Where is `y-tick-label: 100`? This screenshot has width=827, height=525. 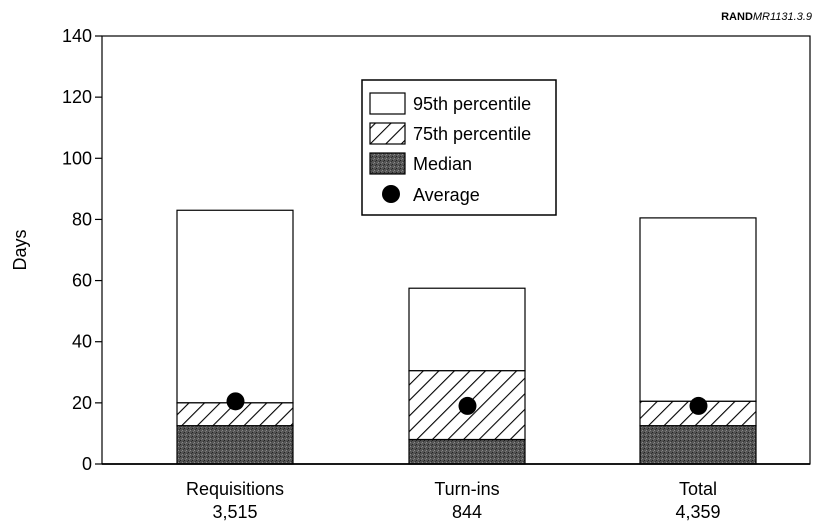 y-tick-label: 100 is located at coordinates (77, 158).